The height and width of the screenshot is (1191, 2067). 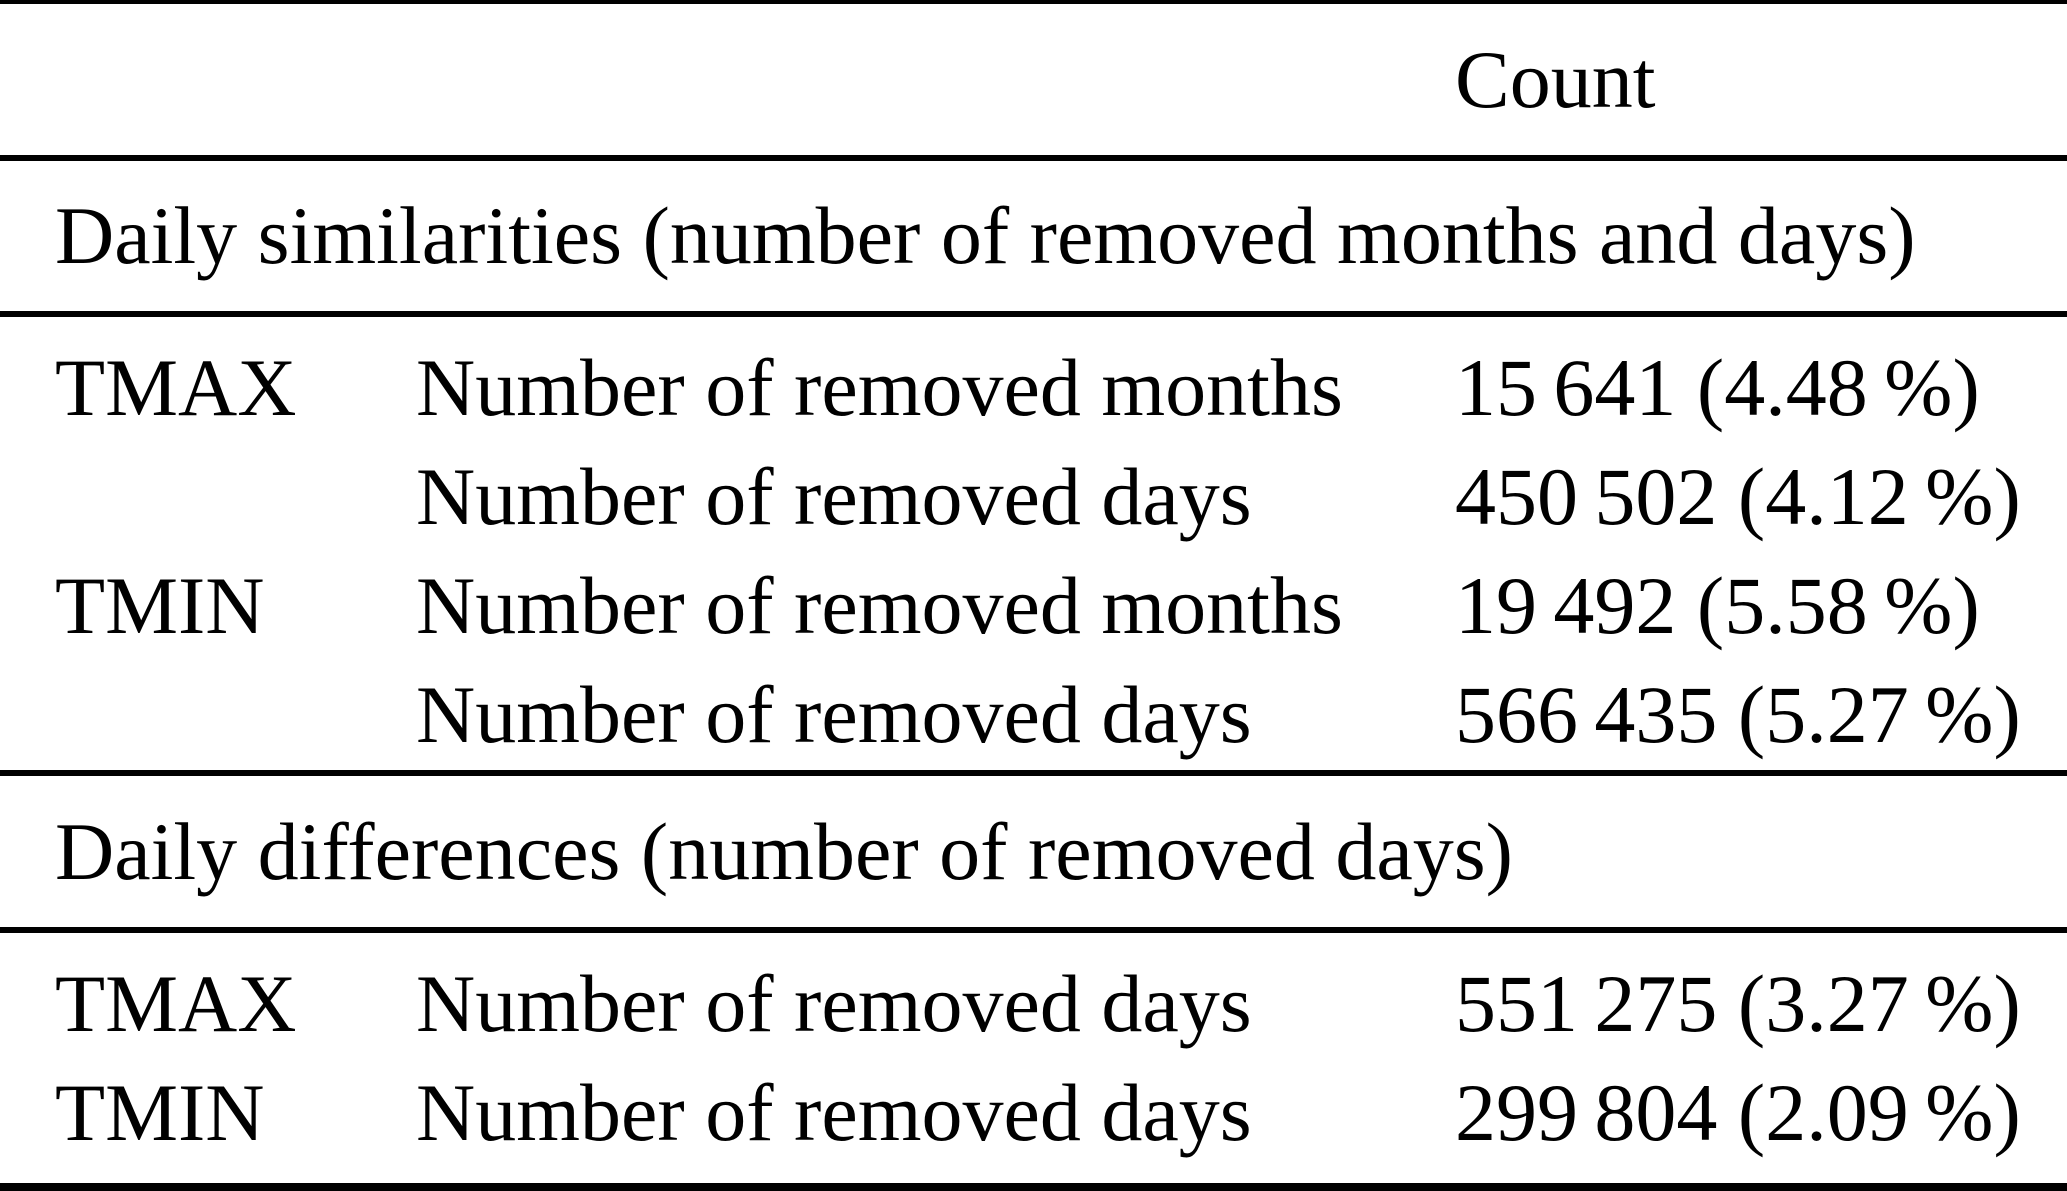 What do you see at coordinates (1717, 387) in the screenshot?
I see `count-cell: 15 641 (4.48 %)` at bounding box center [1717, 387].